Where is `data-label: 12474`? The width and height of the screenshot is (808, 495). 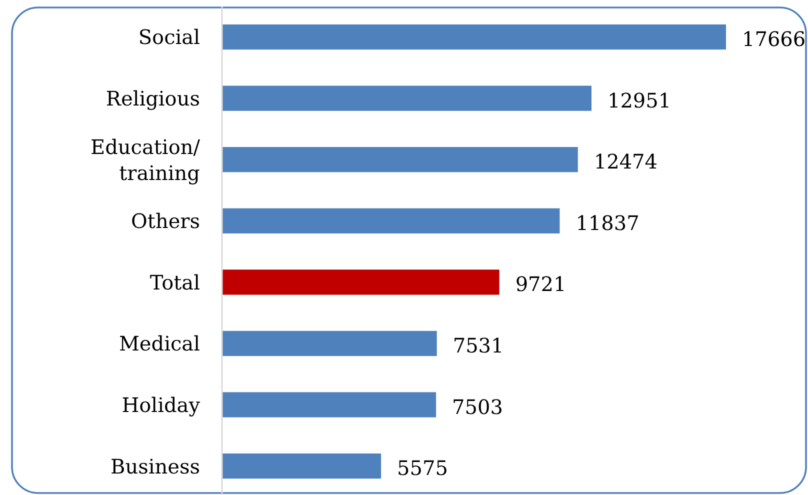 data-label: 12474 is located at coordinates (626, 162).